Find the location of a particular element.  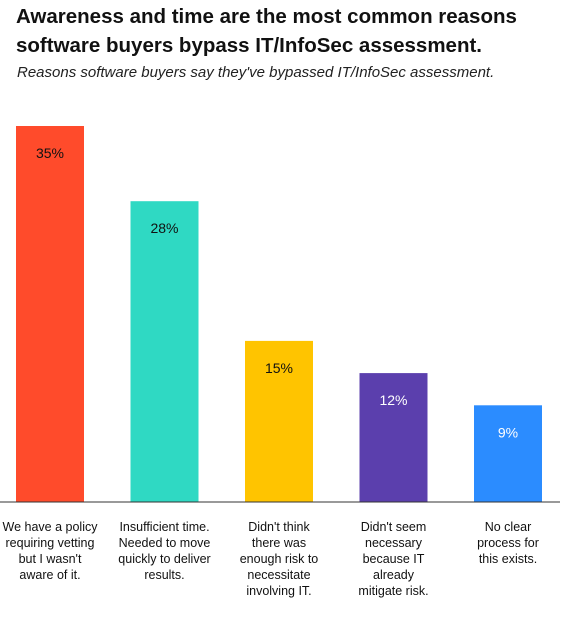

x-tick-label-line: enough risk to is located at coordinates (279, 559).